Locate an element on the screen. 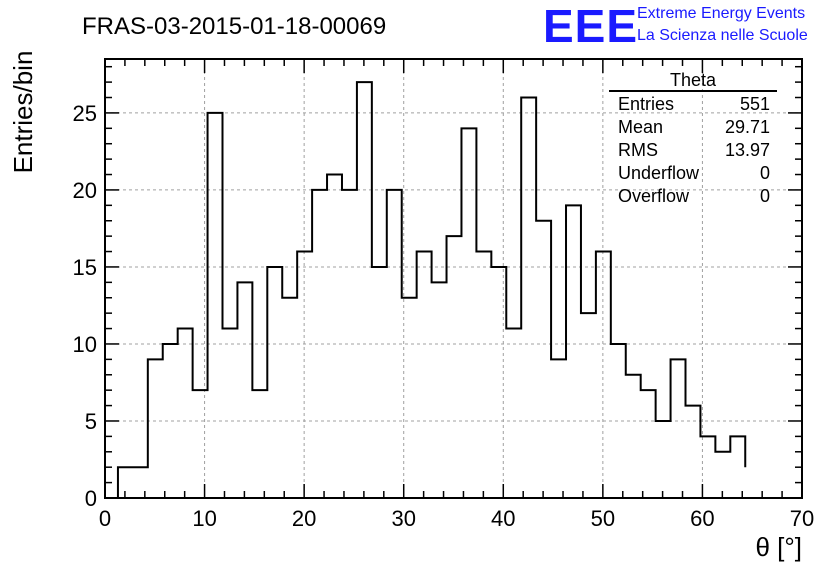 The image size is (836, 572). stats-label-mean: Mean is located at coordinates (640, 127).